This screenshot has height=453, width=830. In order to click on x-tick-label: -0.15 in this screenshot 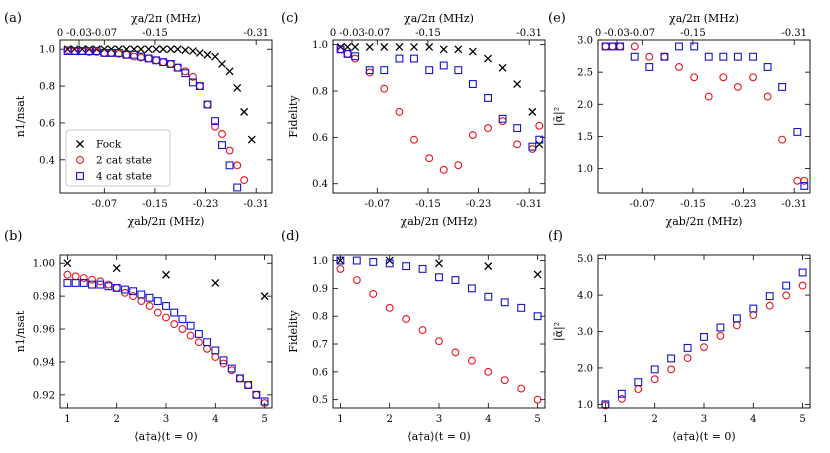, I will do `click(428, 204)`.